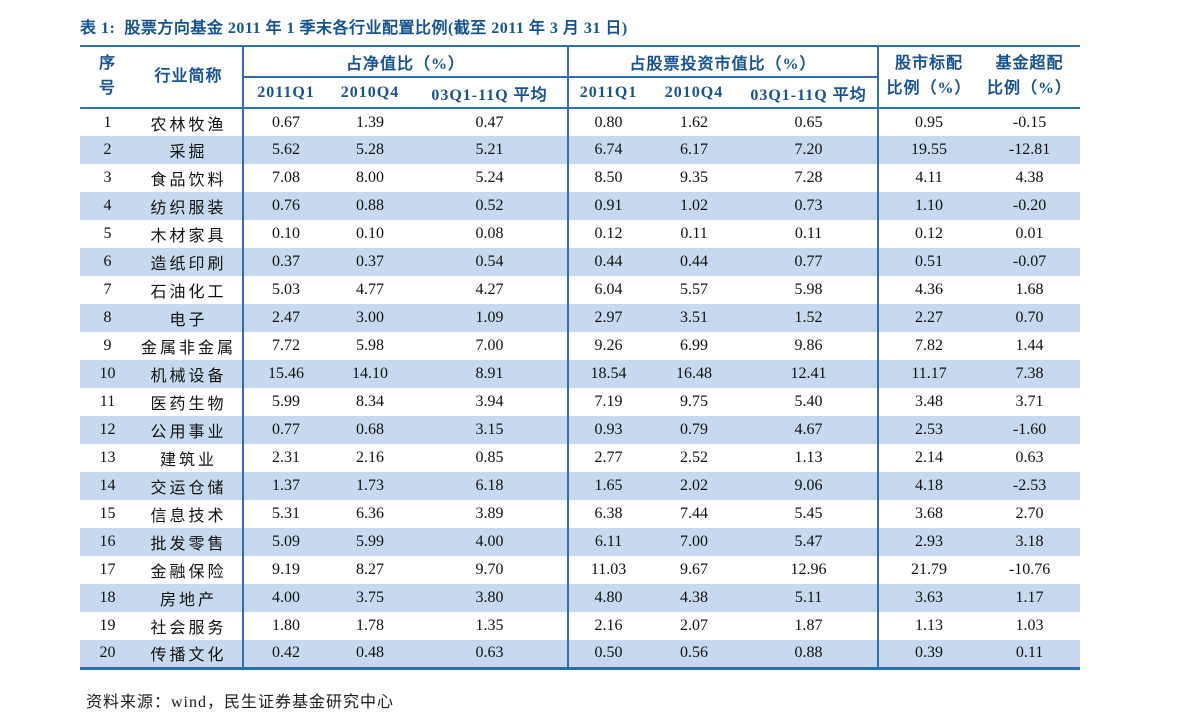  Describe the element at coordinates (1029, 122) in the screenshot. I see `value-cell: -0.15` at that location.